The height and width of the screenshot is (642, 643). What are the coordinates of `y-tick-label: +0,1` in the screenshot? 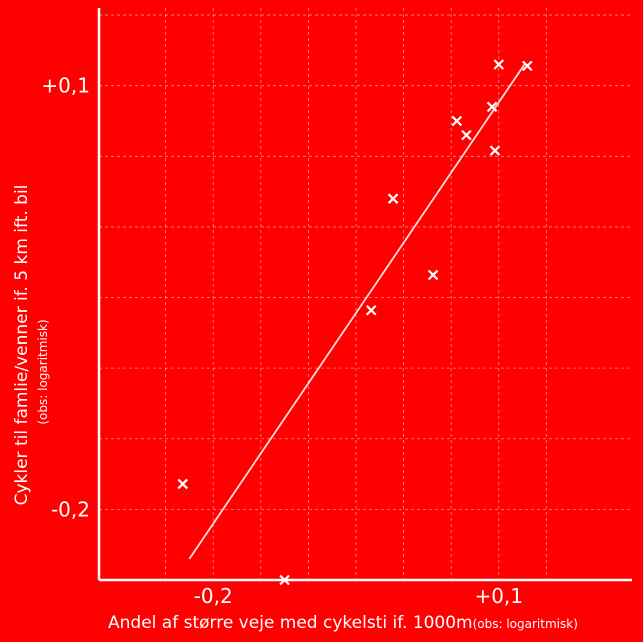 It's located at (65, 86).